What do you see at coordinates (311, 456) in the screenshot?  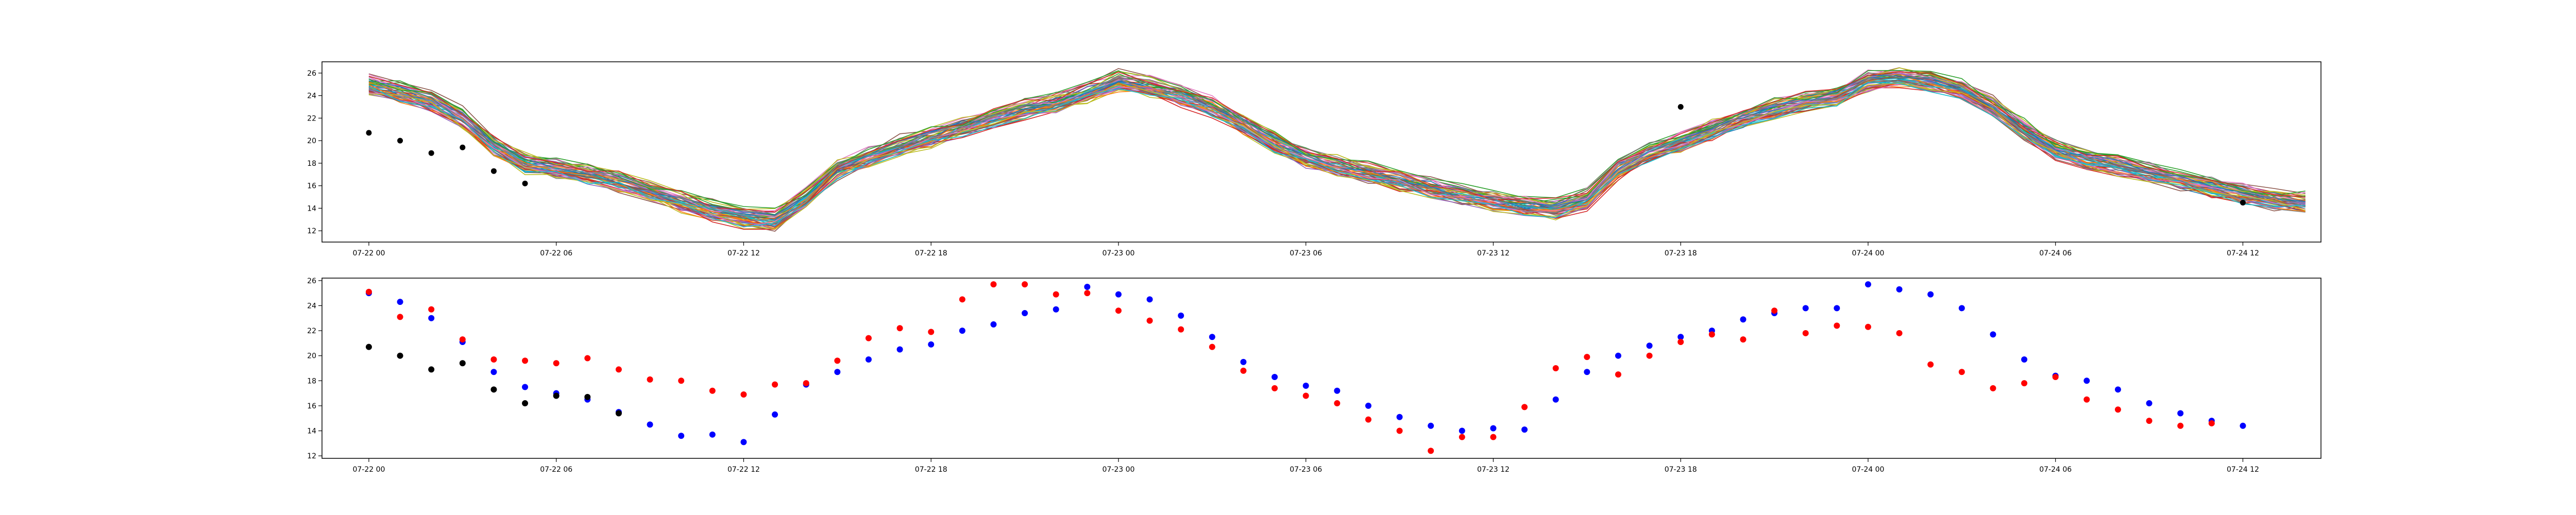 I see `chart-1-y-tick-label: 12` at bounding box center [311, 456].